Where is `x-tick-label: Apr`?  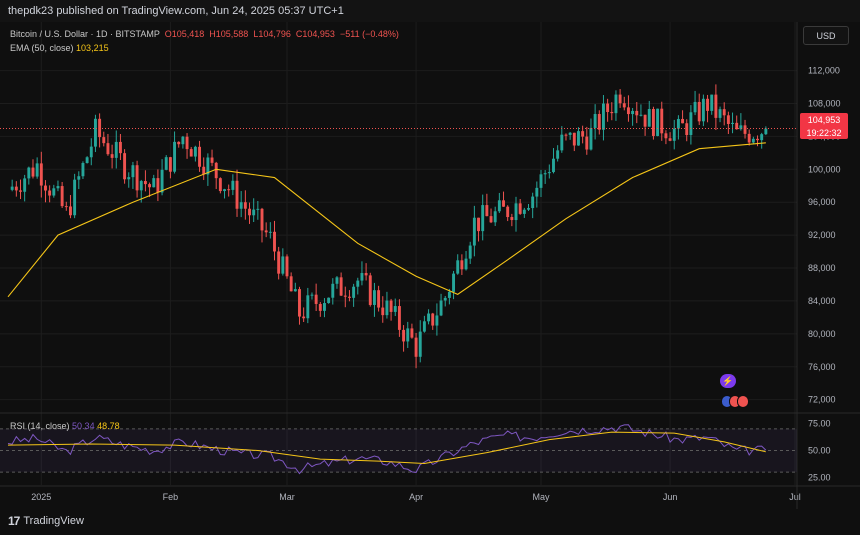
x-tick-label: Apr is located at coordinates (416, 497).